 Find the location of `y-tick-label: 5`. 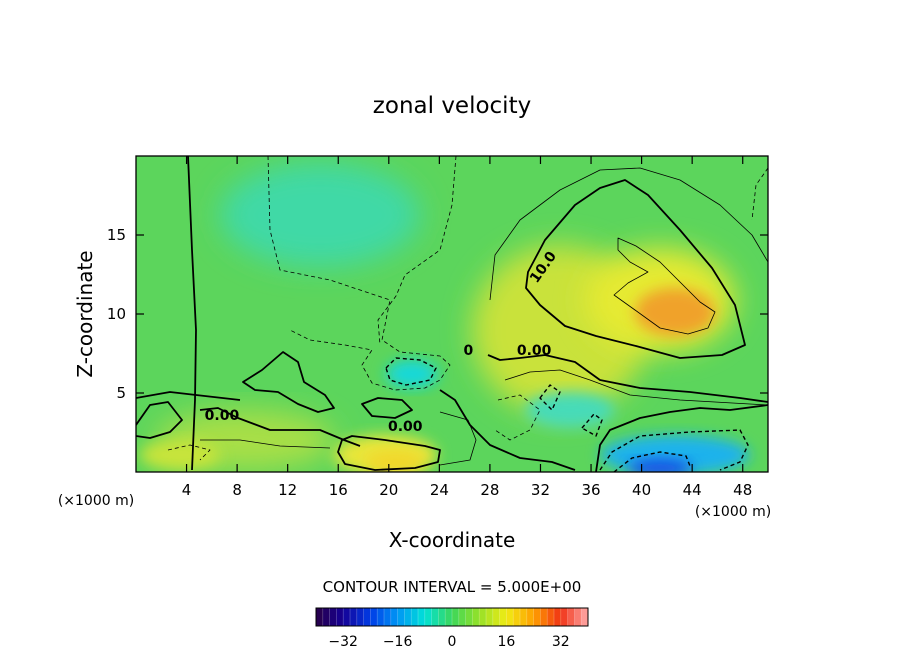

y-tick-label: 5 is located at coordinates (121, 393).